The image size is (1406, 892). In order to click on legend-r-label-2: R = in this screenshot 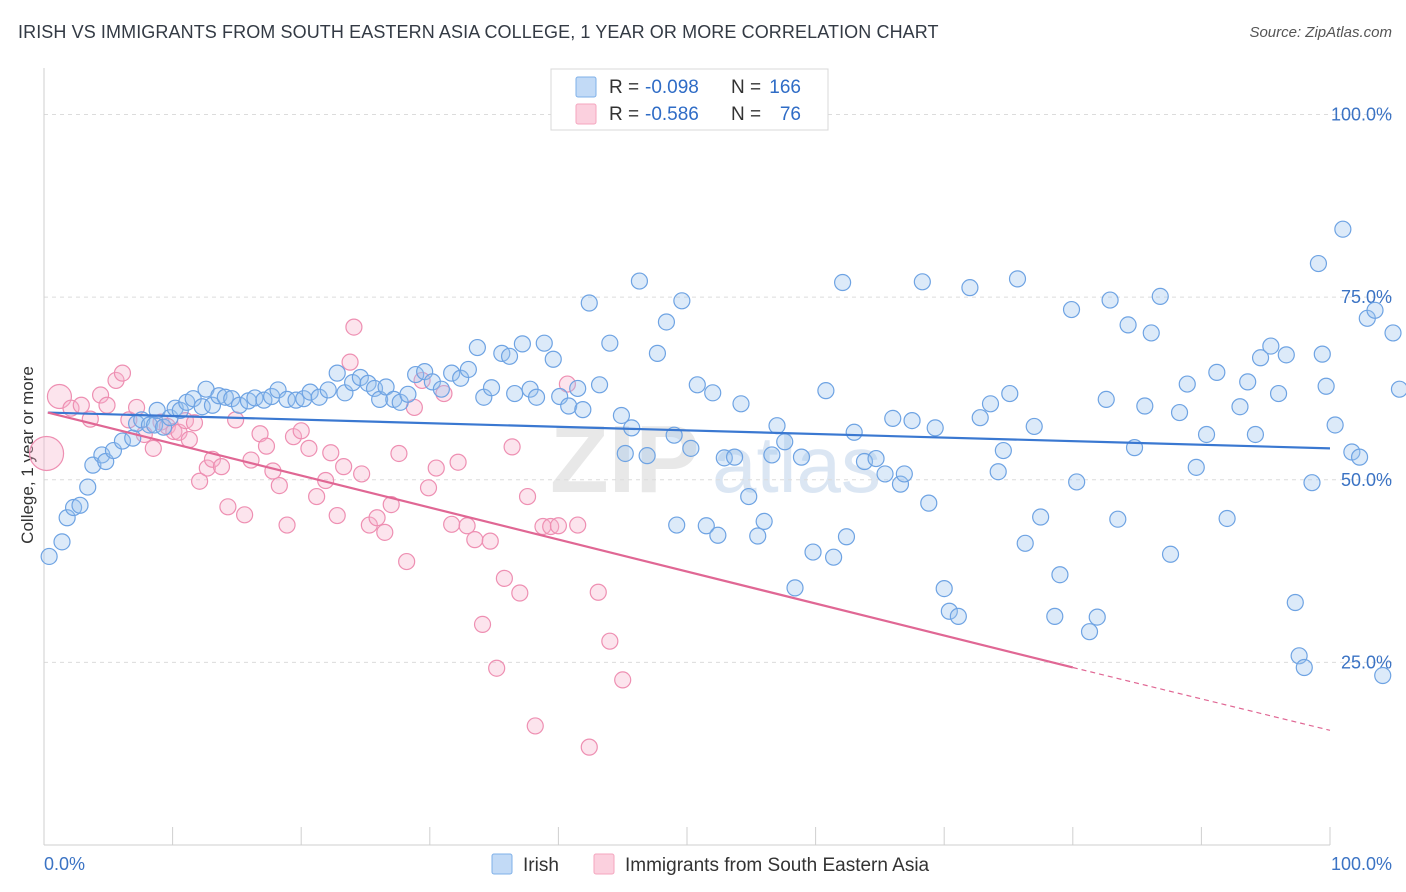, I will do `click(624, 114)`.